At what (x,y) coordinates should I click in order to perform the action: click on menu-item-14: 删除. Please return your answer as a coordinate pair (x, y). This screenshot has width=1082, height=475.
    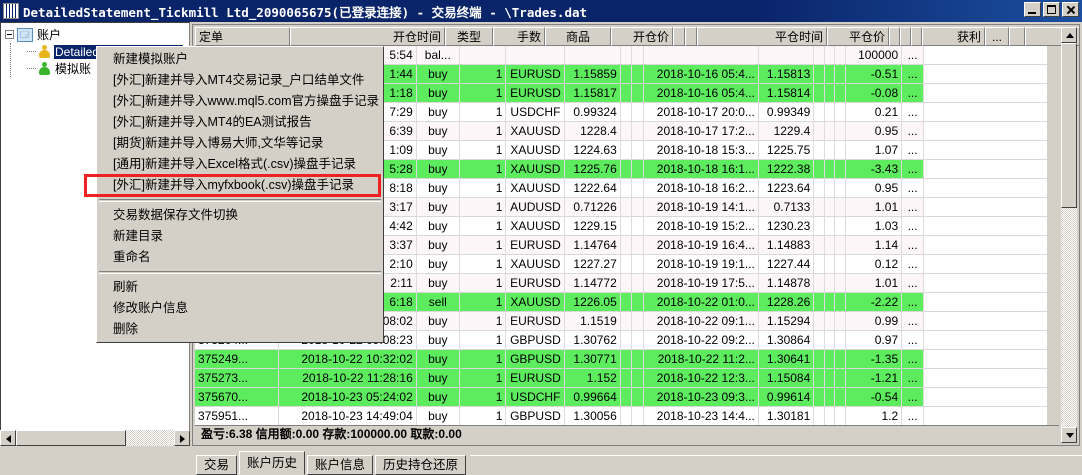
    Looking at the image, I should click on (126, 329).